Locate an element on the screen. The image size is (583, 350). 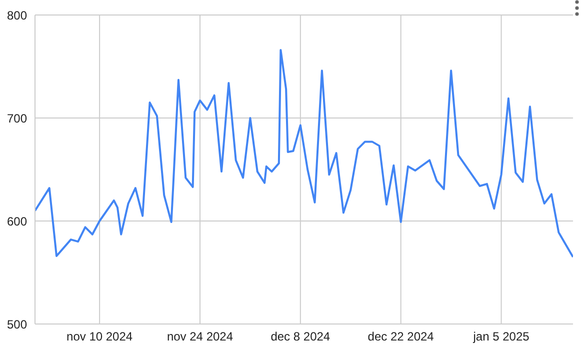
y-tick-label: 800 is located at coordinates (17, 15).